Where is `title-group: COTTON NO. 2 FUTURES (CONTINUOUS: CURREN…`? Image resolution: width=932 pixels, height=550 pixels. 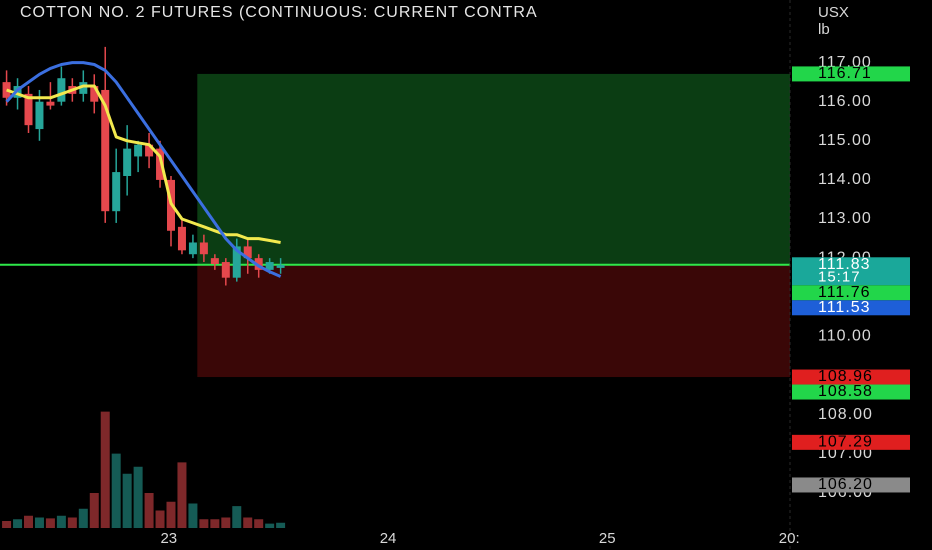
title-group: COTTON NO. 2 FUTURES (CONTINUOUS: CURREN… is located at coordinates (279, 12).